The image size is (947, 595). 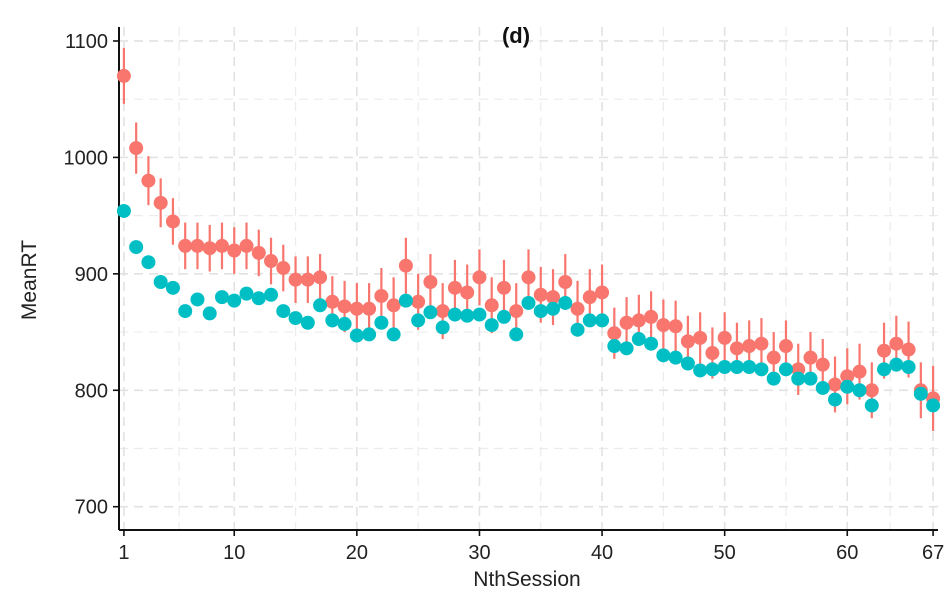 What do you see at coordinates (29, 280) in the screenshot?
I see `y-axis-title: MeanRT` at bounding box center [29, 280].